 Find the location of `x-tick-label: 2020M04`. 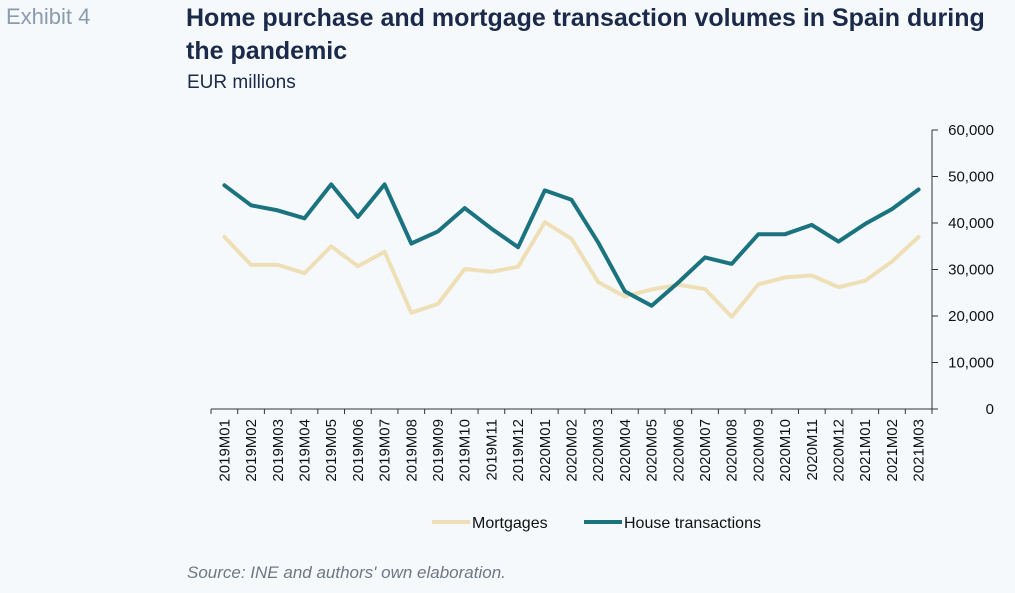

x-tick-label: 2020M04 is located at coordinates (625, 450).